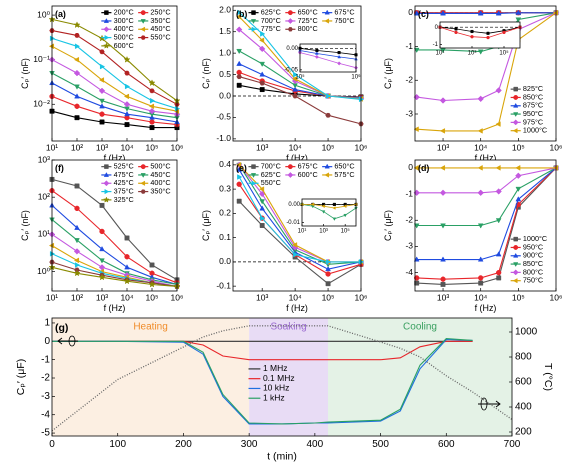 The width and height of the screenshot is (568, 464). Describe the element at coordinates (126, 297) in the screenshot. I see `x-tick-label: 10⁴` at that location.